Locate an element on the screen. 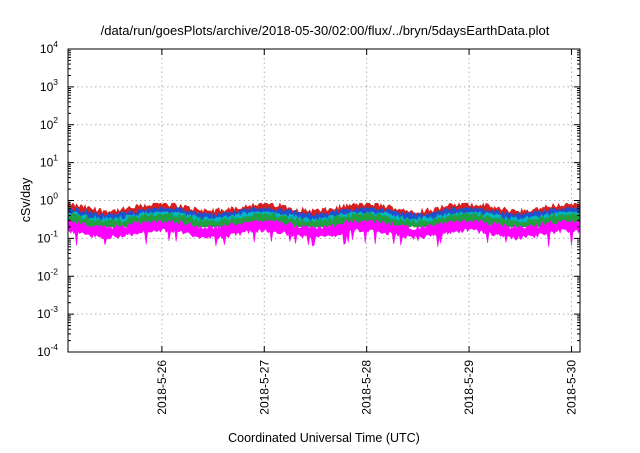 The width and height of the screenshot is (640, 453). y-tick-label: 10⁰ is located at coordinates (49, 199).